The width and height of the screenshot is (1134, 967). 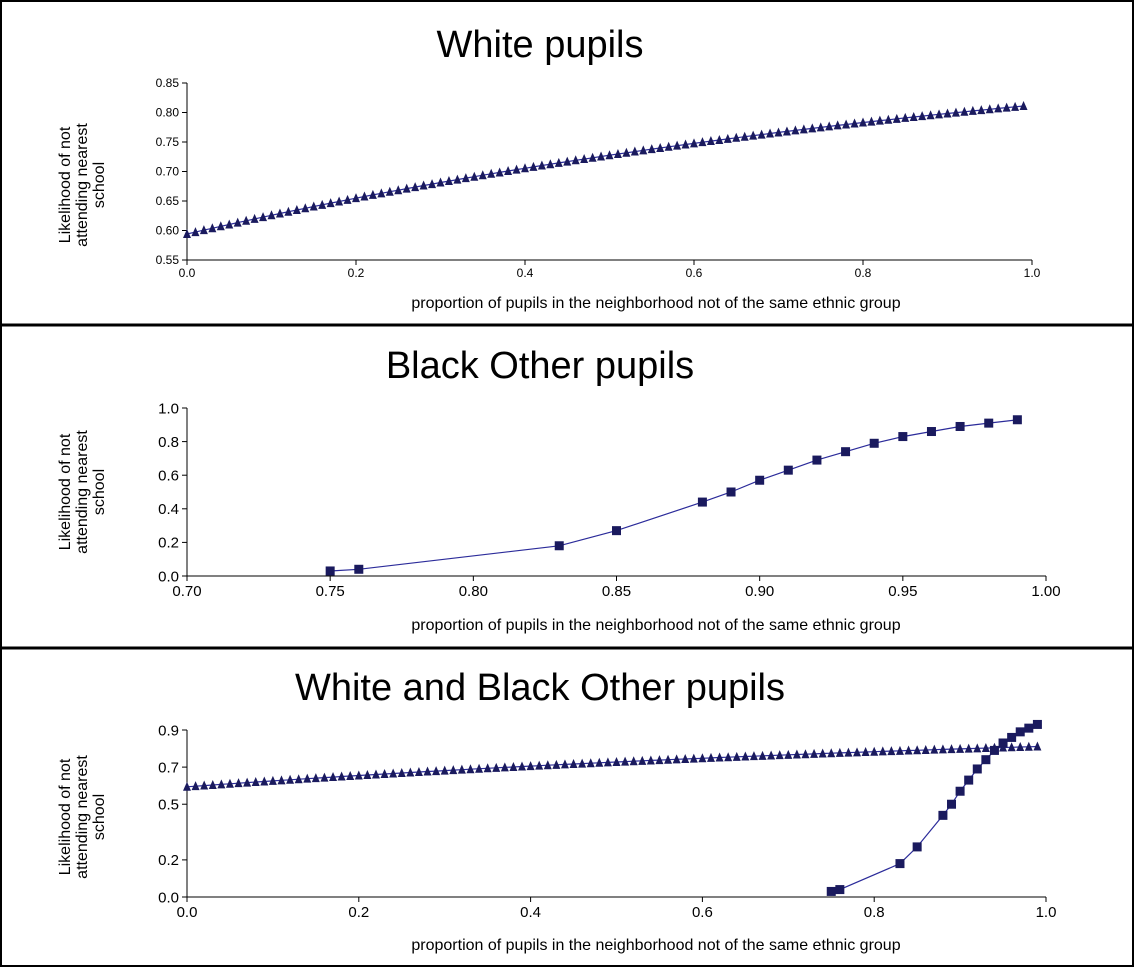 What do you see at coordinates (759, 591) in the screenshot?
I see `x-tick-label: 0.90` at bounding box center [759, 591].